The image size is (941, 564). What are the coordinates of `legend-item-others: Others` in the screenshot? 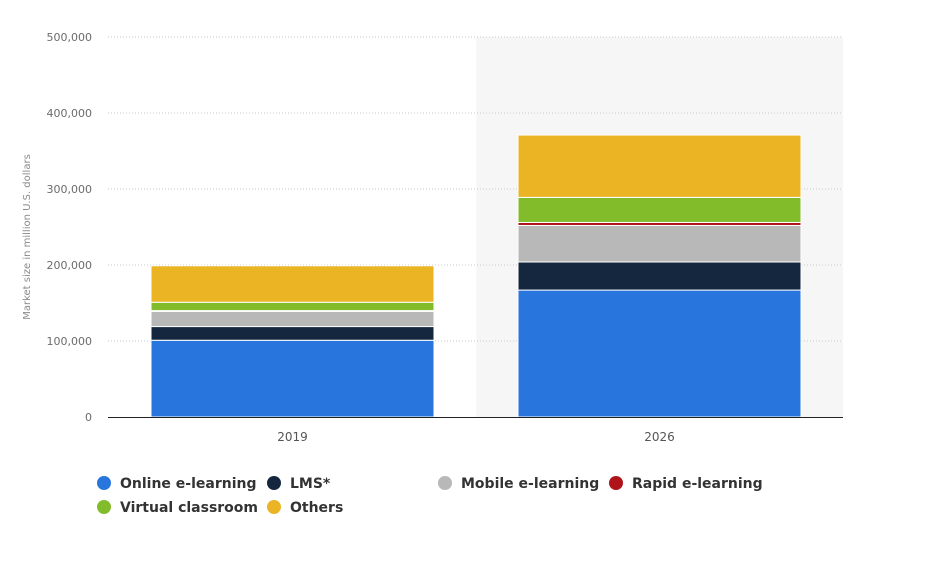 It's located at (305, 508).